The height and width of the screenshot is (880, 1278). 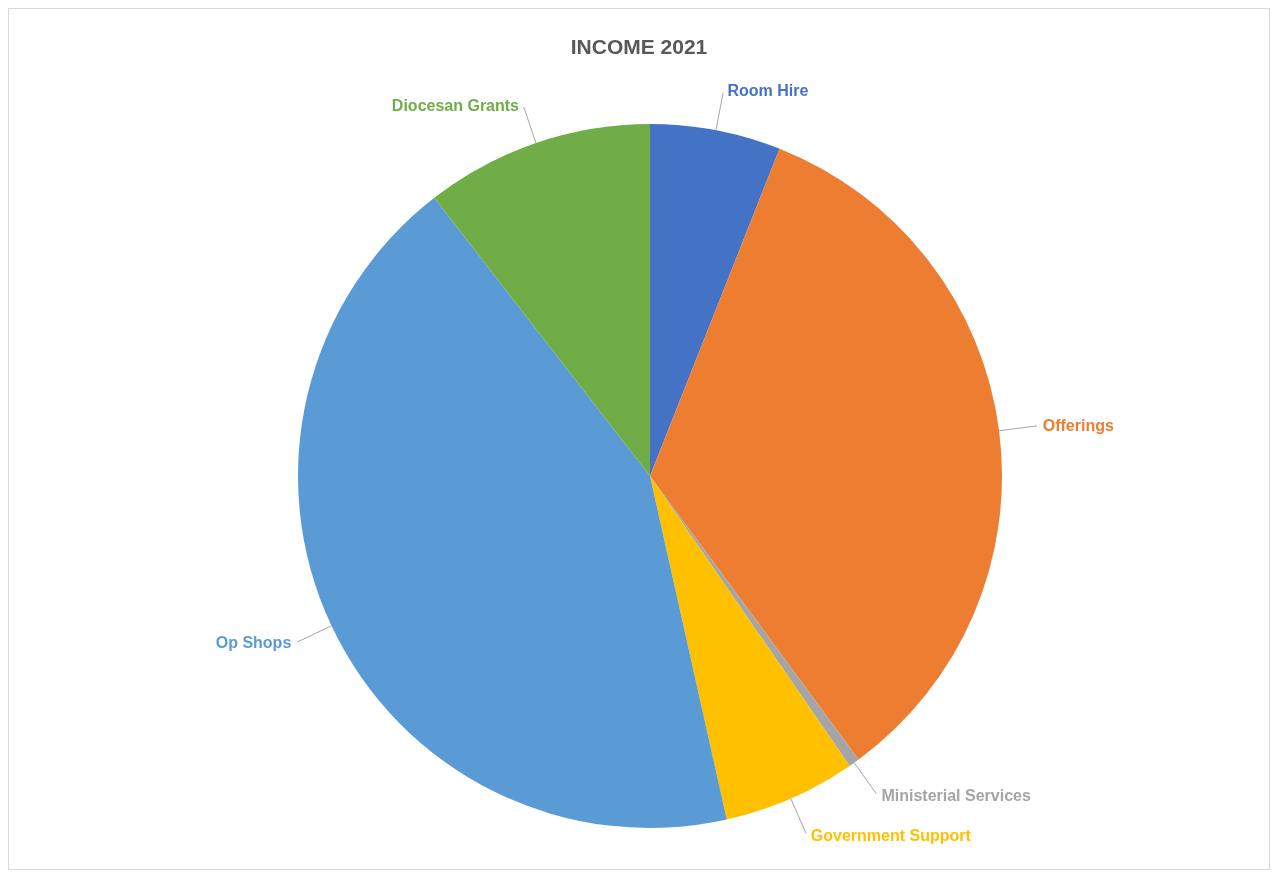 What do you see at coordinates (639, 47) in the screenshot?
I see `chart-title: INCOME 2021` at bounding box center [639, 47].